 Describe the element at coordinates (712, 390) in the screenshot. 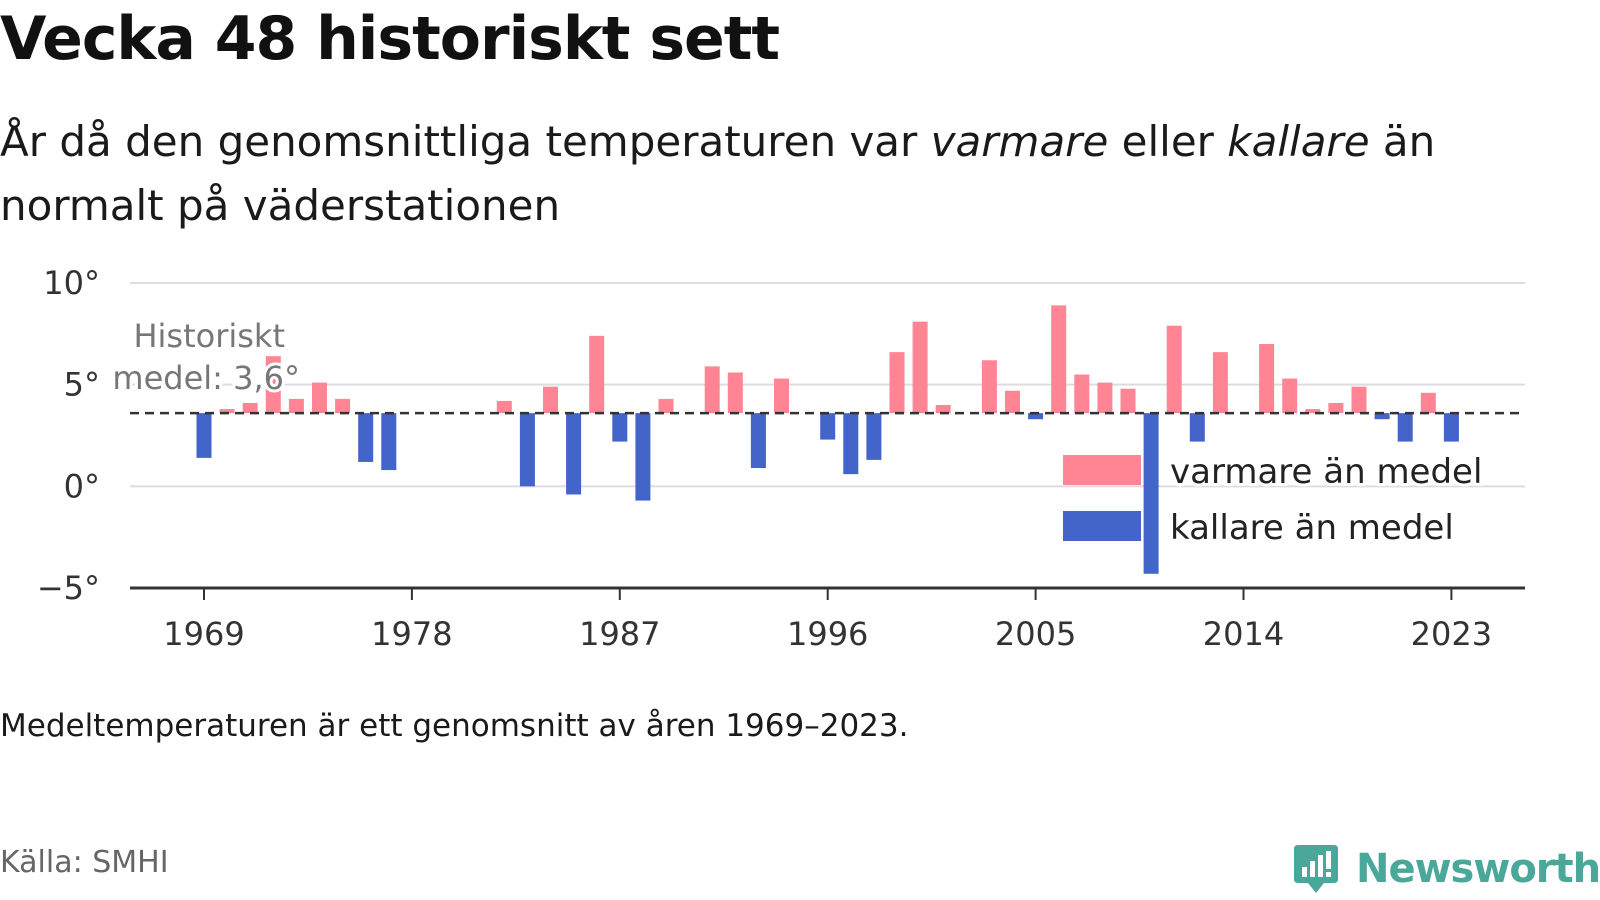

I see `bar-1991` at that location.